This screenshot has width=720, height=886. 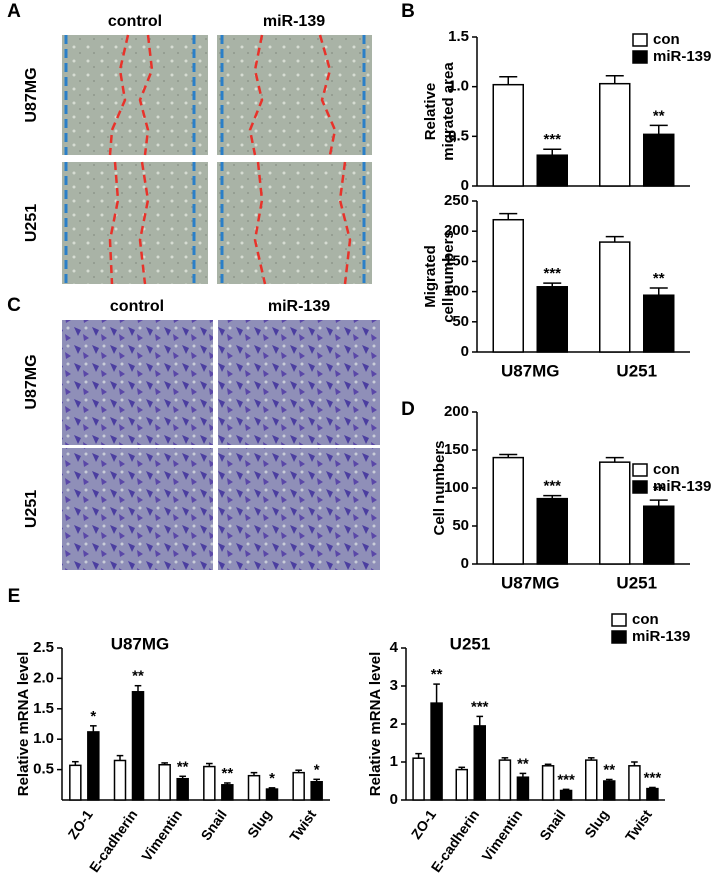 I want to click on chart-title: U87MG, so click(x=140, y=643).